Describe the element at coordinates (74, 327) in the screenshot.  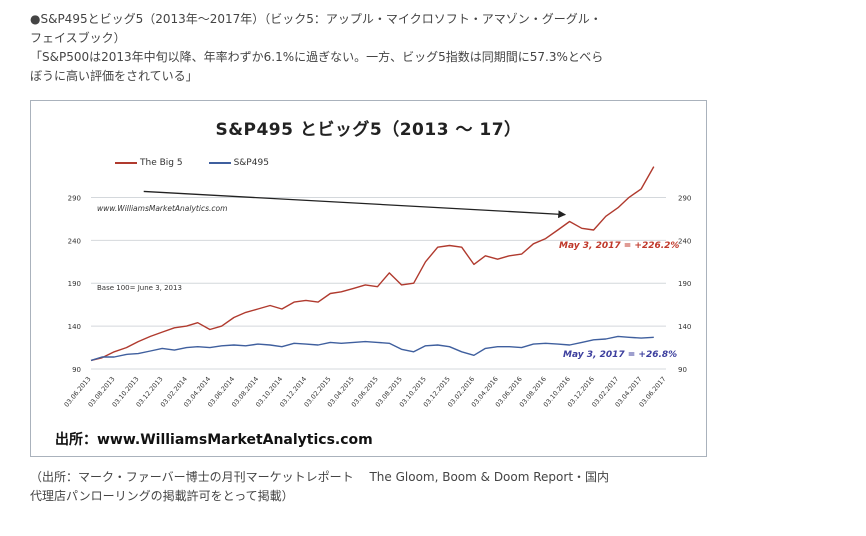
I see `y-tick-label-left-1: 140` at that location.